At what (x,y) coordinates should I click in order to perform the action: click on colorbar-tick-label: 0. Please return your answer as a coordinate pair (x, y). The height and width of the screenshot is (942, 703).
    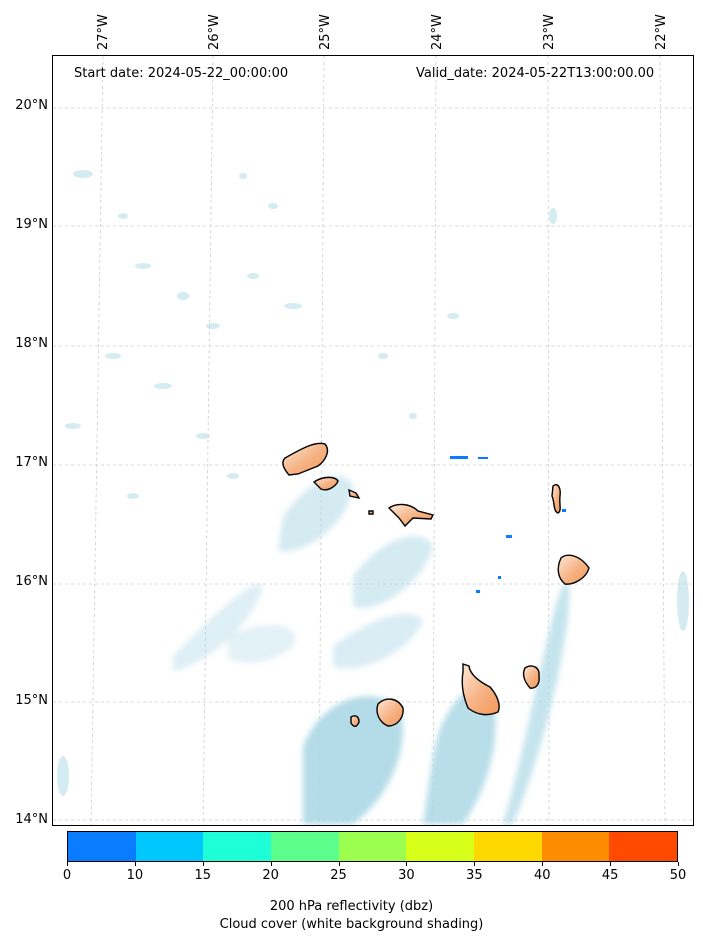
    Looking at the image, I should click on (67, 875).